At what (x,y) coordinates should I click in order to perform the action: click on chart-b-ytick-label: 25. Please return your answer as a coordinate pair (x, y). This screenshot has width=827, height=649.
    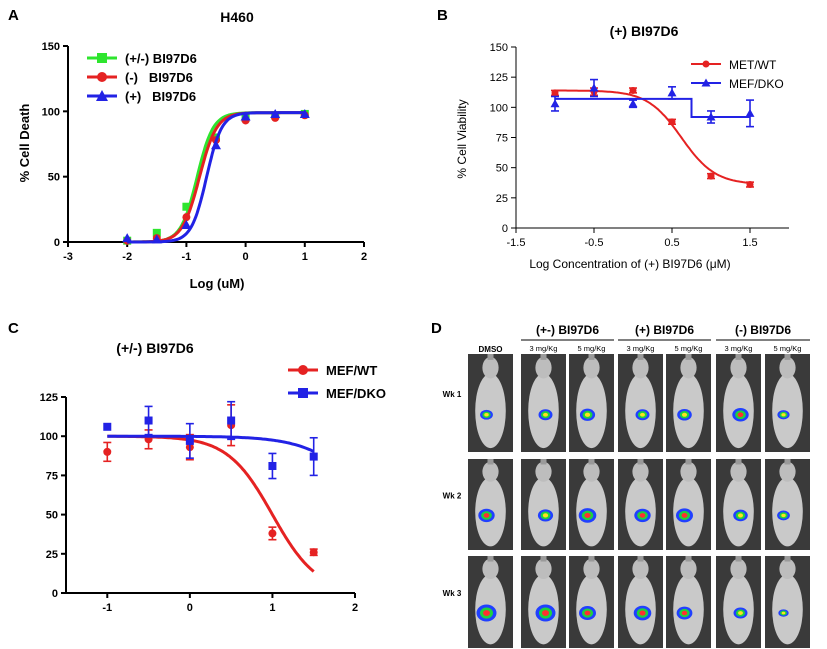
    Looking at the image, I should click on (502, 199).